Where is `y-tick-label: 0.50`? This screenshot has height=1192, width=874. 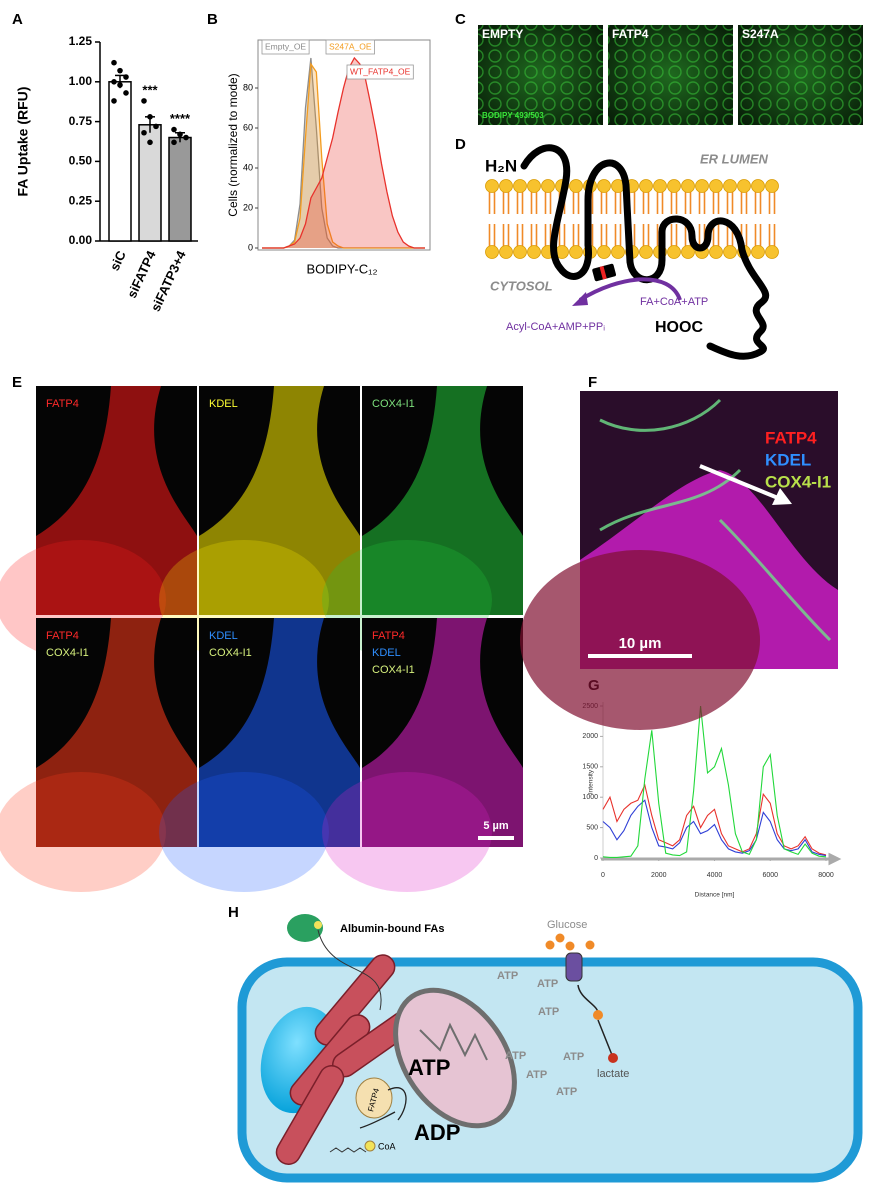
y-tick-label: 0.50 is located at coordinates (81, 161).